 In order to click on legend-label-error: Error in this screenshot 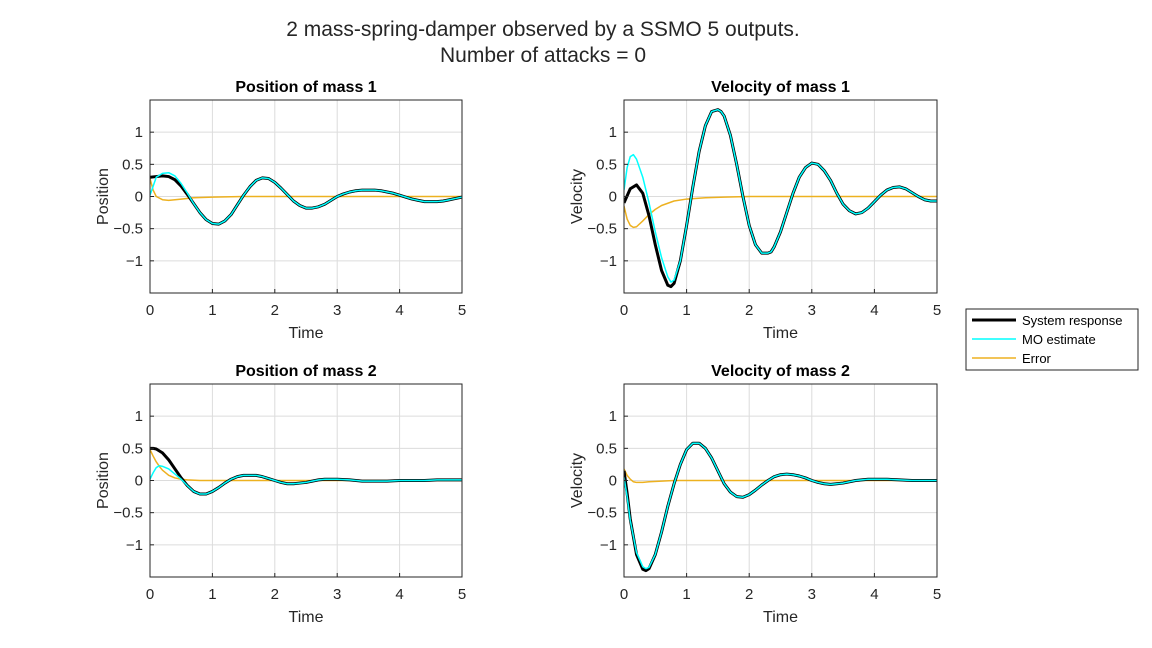, I will do `click(1037, 358)`.